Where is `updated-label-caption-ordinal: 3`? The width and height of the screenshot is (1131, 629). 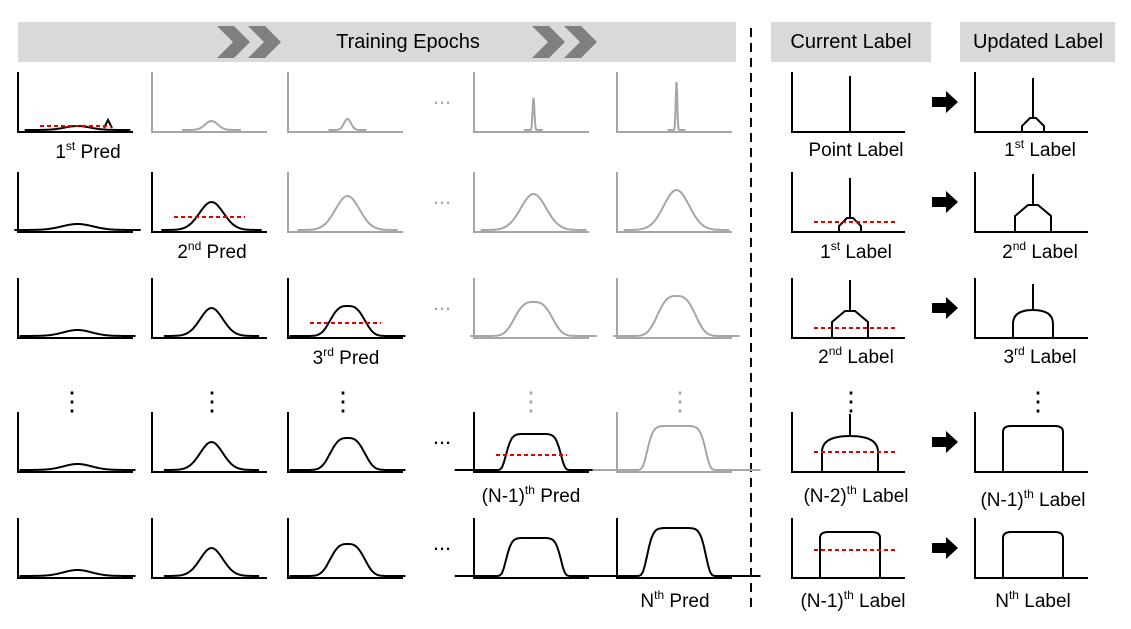 updated-label-caption-ordinal: 3 is located at coordinates (1008, 357).